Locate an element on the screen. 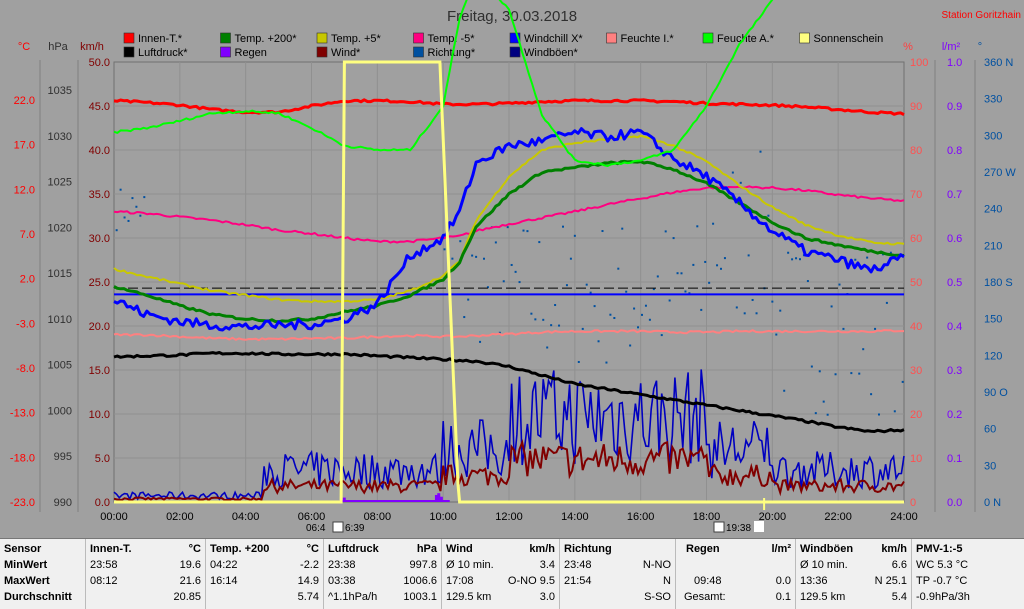 This screenshot has width=1024, height=609. station-name: Station Goritzhain is located at coordinates (982, 15).